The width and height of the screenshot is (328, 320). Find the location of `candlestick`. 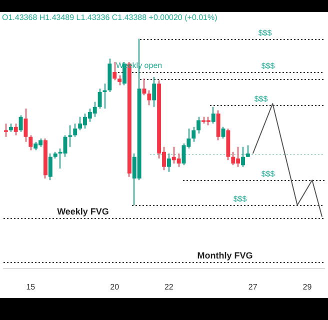

candlestick is located at coordinates (70, 136).